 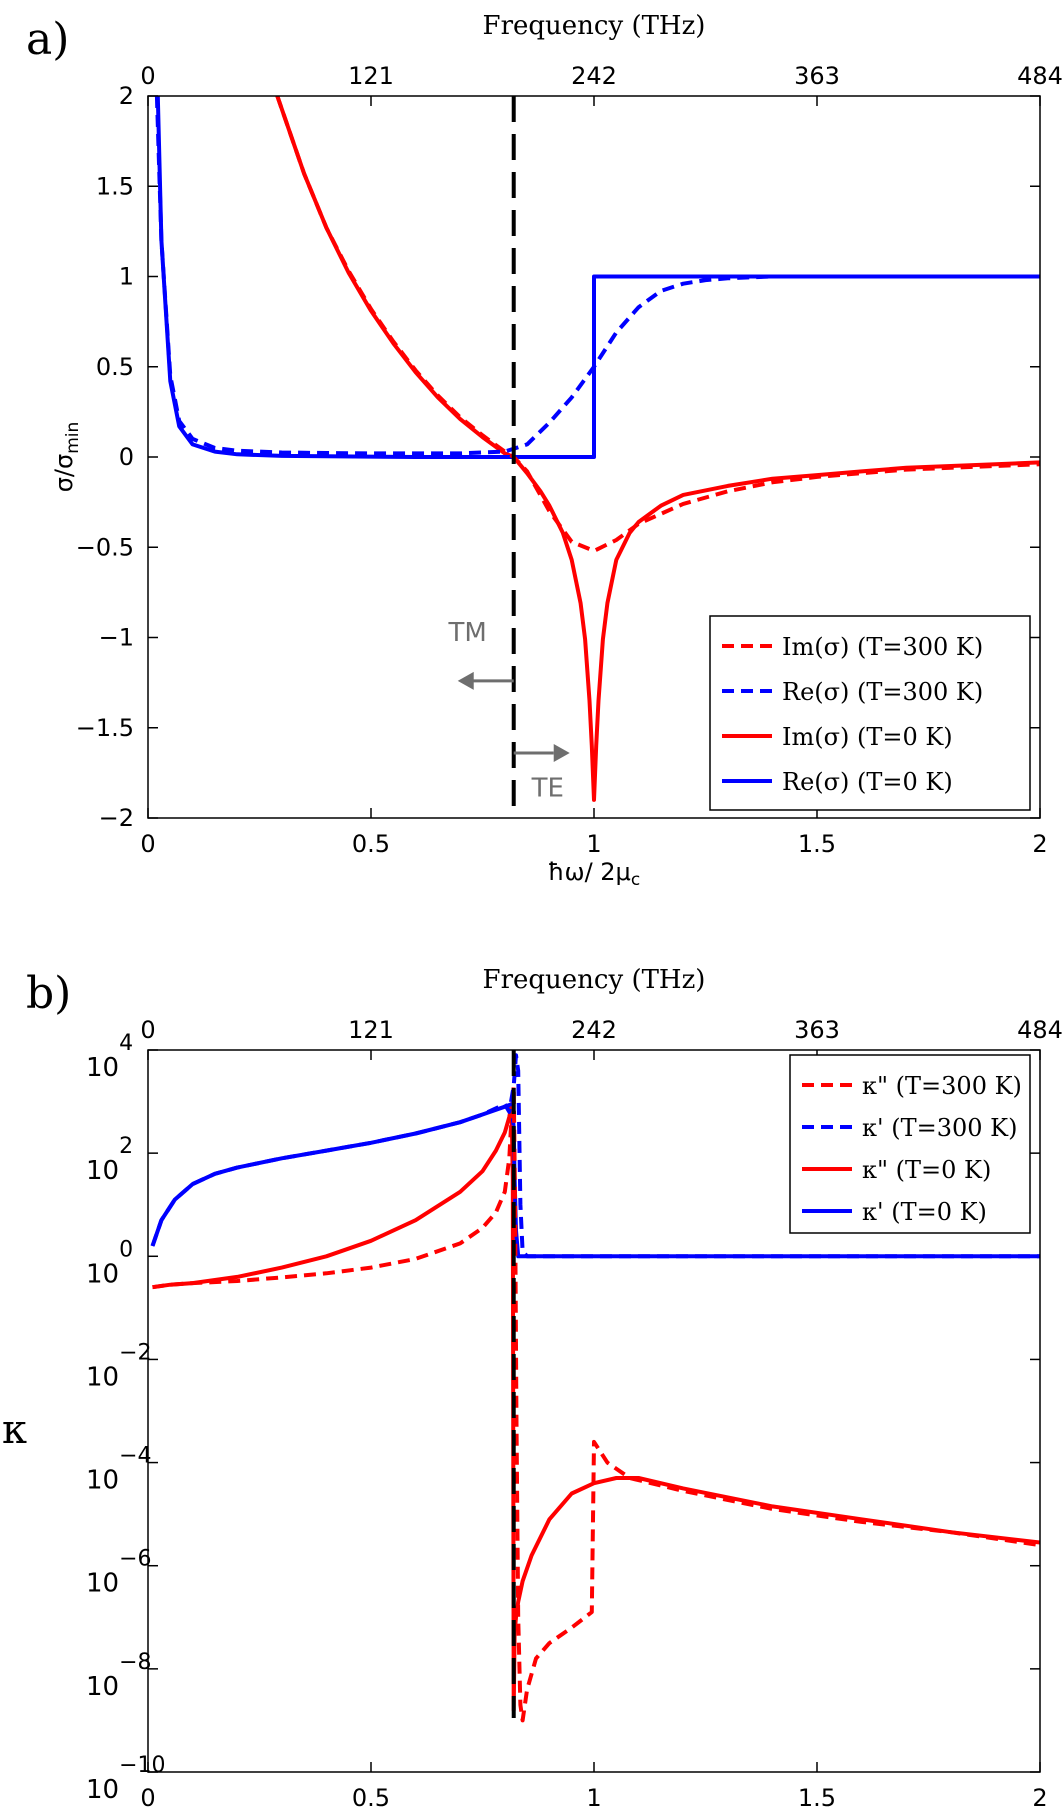 What do you see at coordinates (126, 1779) in the screenshot?
I see `y-tick-label: 10⁻¹⁰` at bounding box center [126, 1779].